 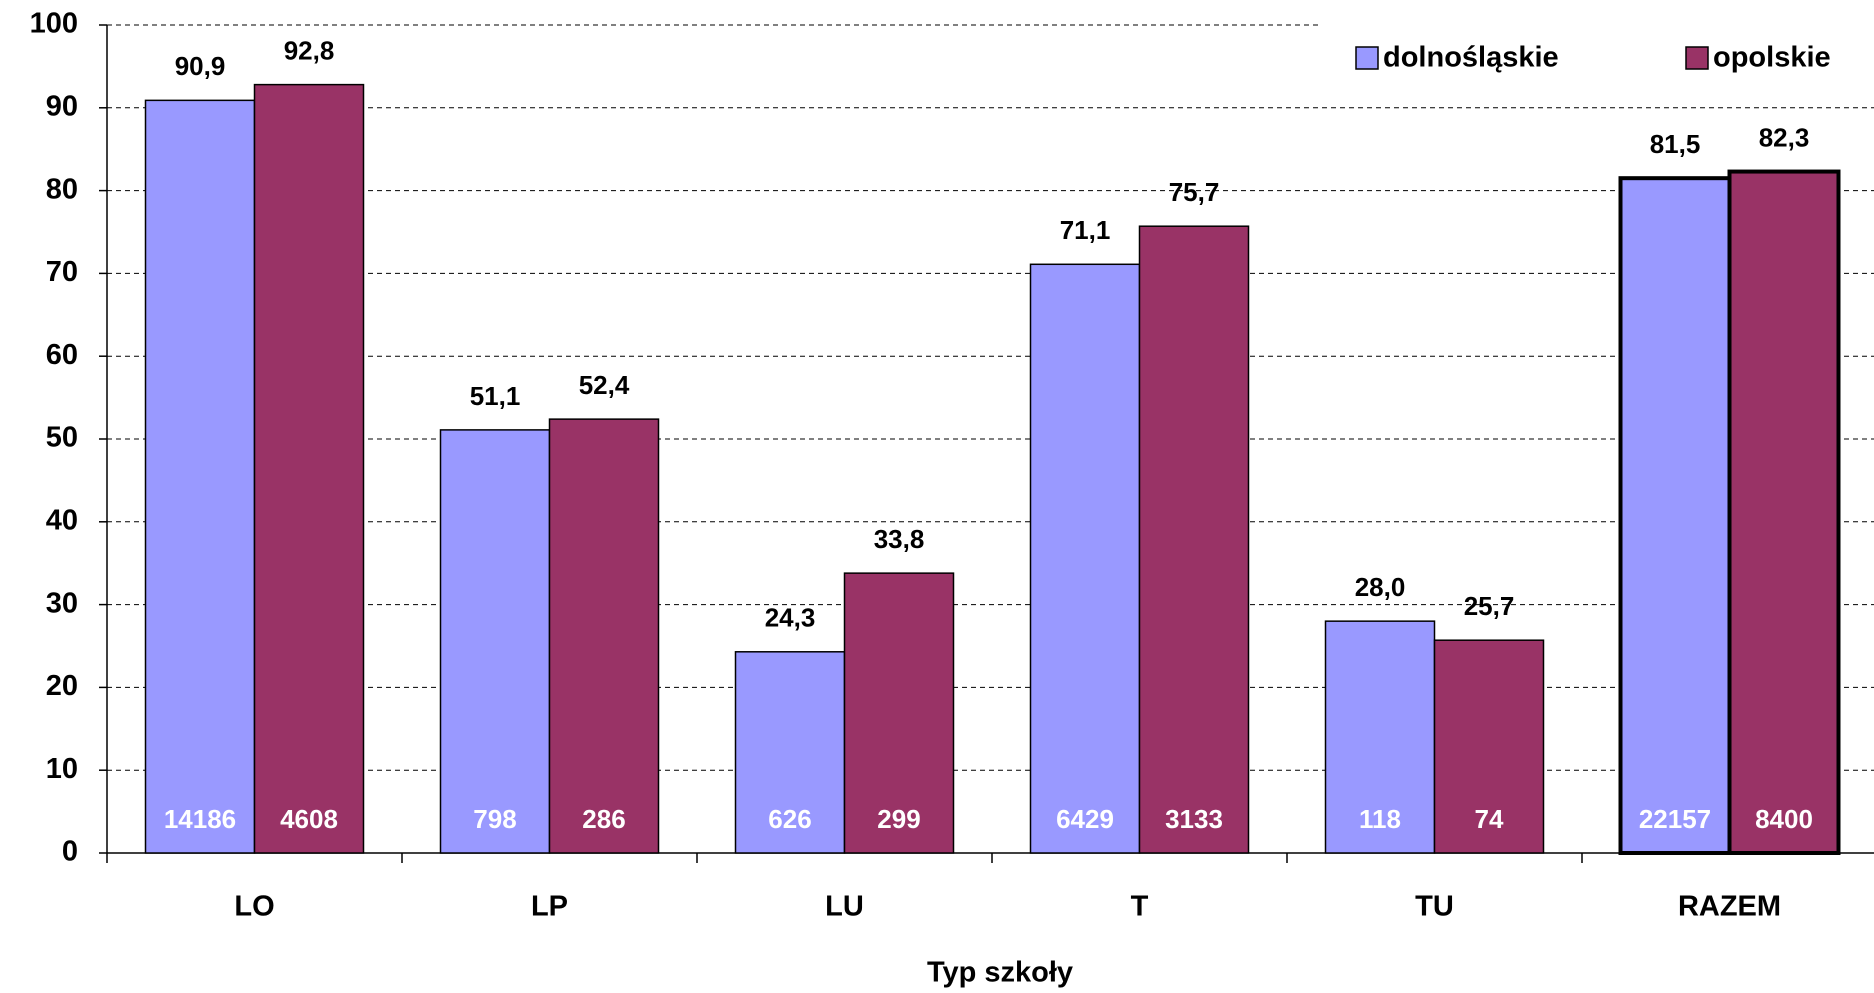 What do you see at coordinates (899, 539) in the screenshot?
I see `value-label: 33,8` at bounding box center [899, 539].